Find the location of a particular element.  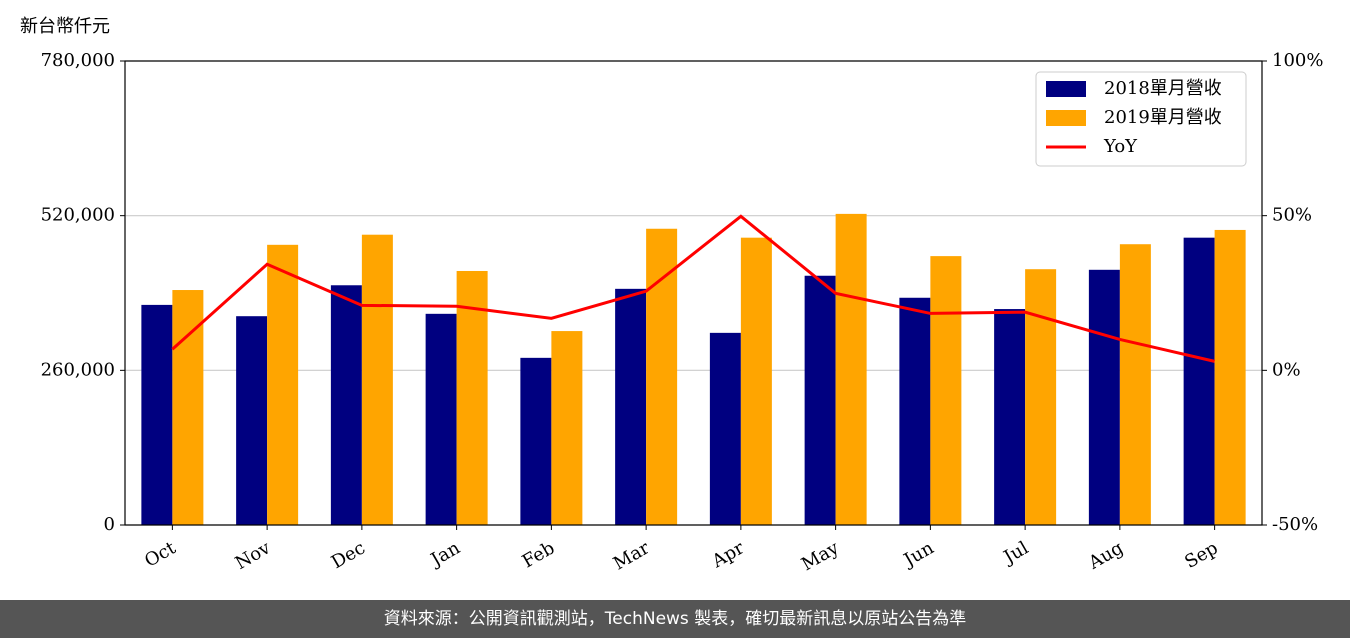

y-axis-label: 新台幣仟元 is located at coordinates (65, 26).